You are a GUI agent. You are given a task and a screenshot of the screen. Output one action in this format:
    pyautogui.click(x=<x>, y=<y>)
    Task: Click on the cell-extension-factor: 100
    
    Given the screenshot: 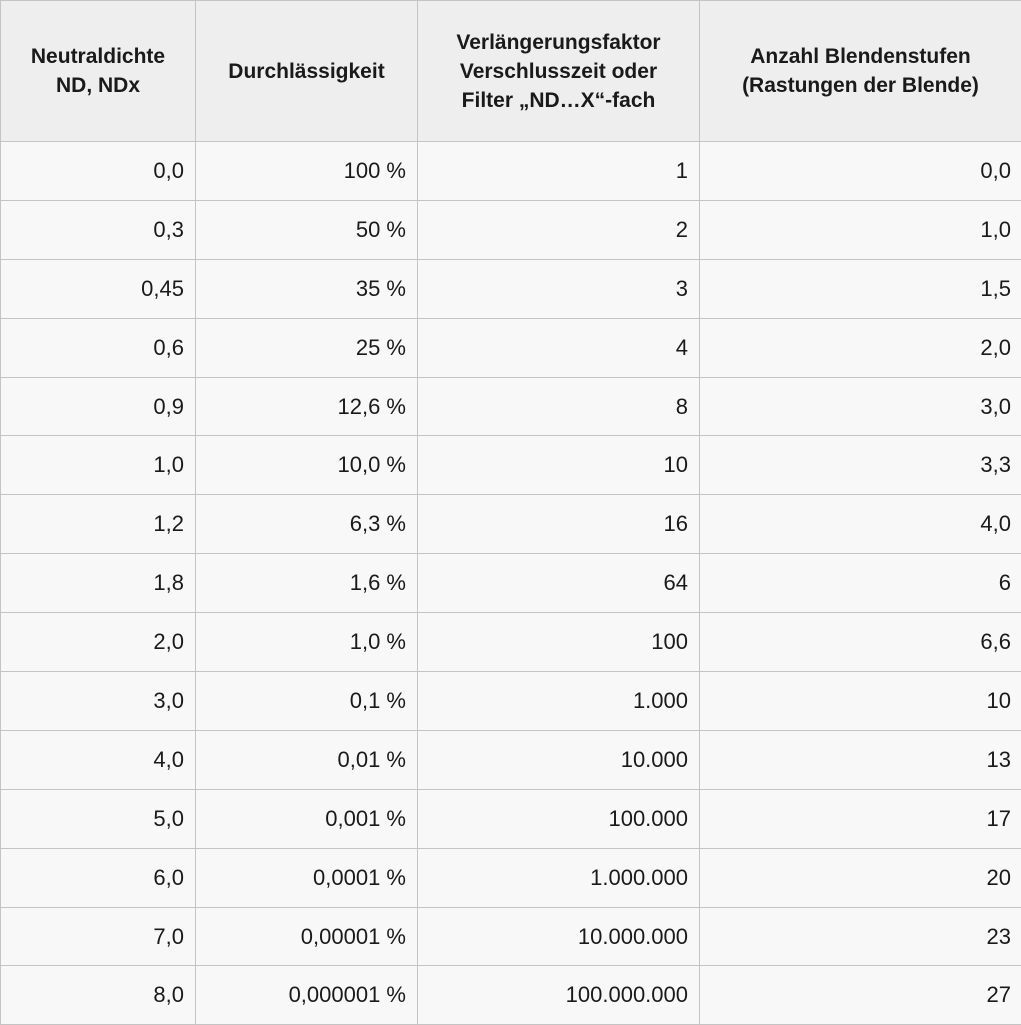 What is the action you would take?
    pyautogui.click(x=559, y=642)
    